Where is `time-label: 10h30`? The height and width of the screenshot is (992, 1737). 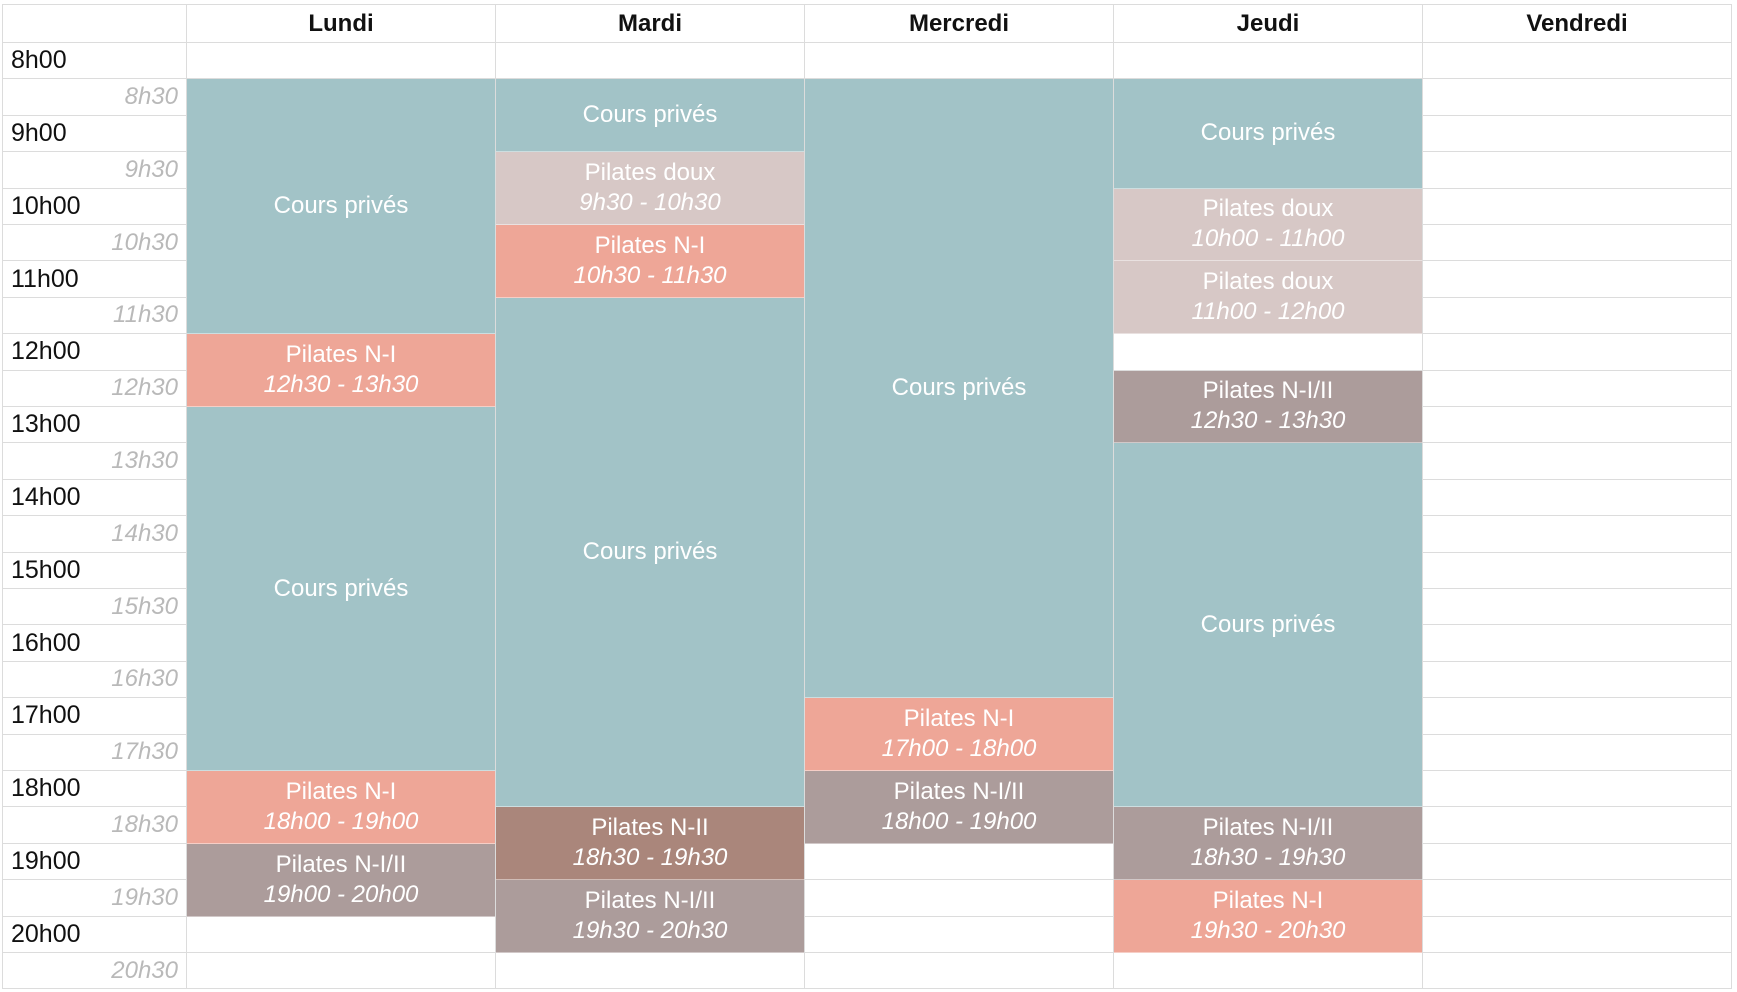
time-label: 10h30 is located at coordinates (94, 243).